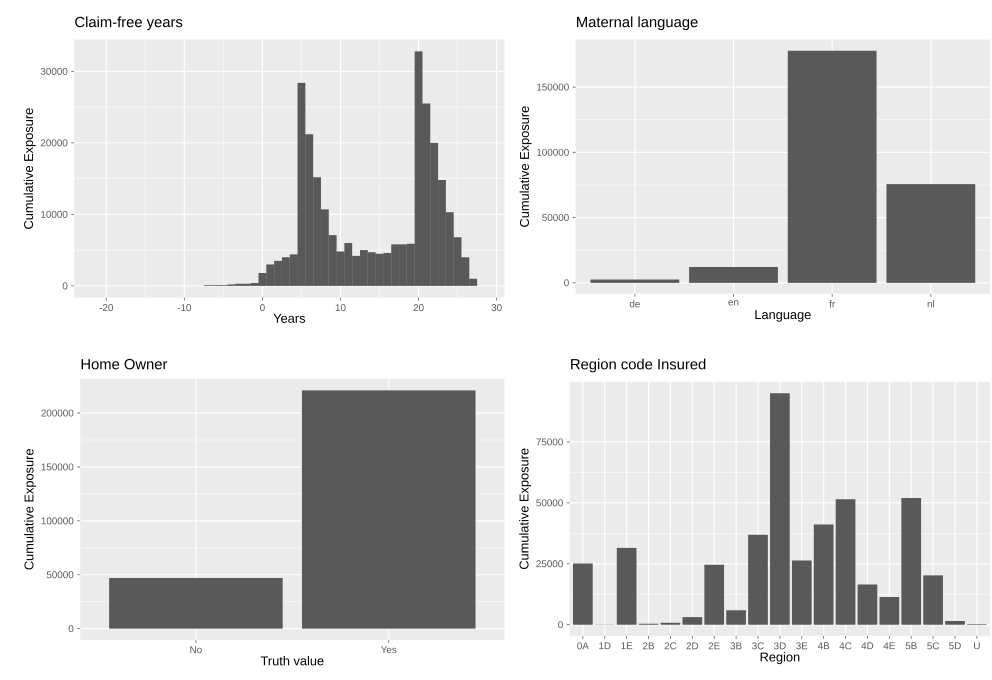  I want to click on x-tick-label: 2C, so click(670, 646).